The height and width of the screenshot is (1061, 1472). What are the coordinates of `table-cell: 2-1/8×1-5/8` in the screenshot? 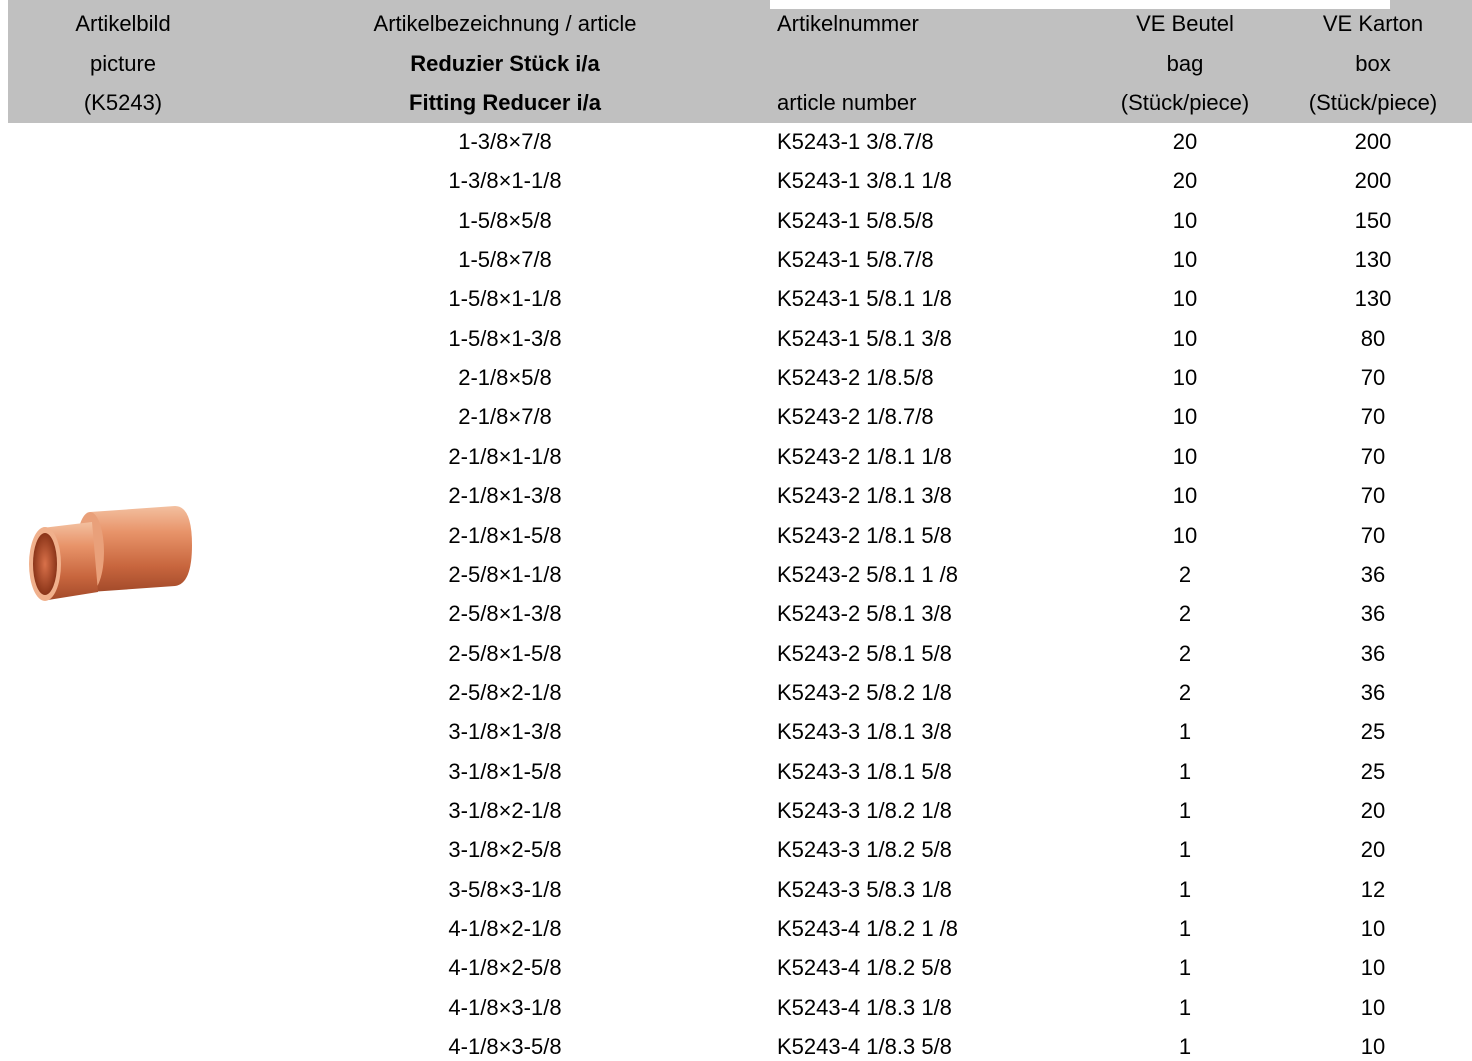 It's located at (505, 535).